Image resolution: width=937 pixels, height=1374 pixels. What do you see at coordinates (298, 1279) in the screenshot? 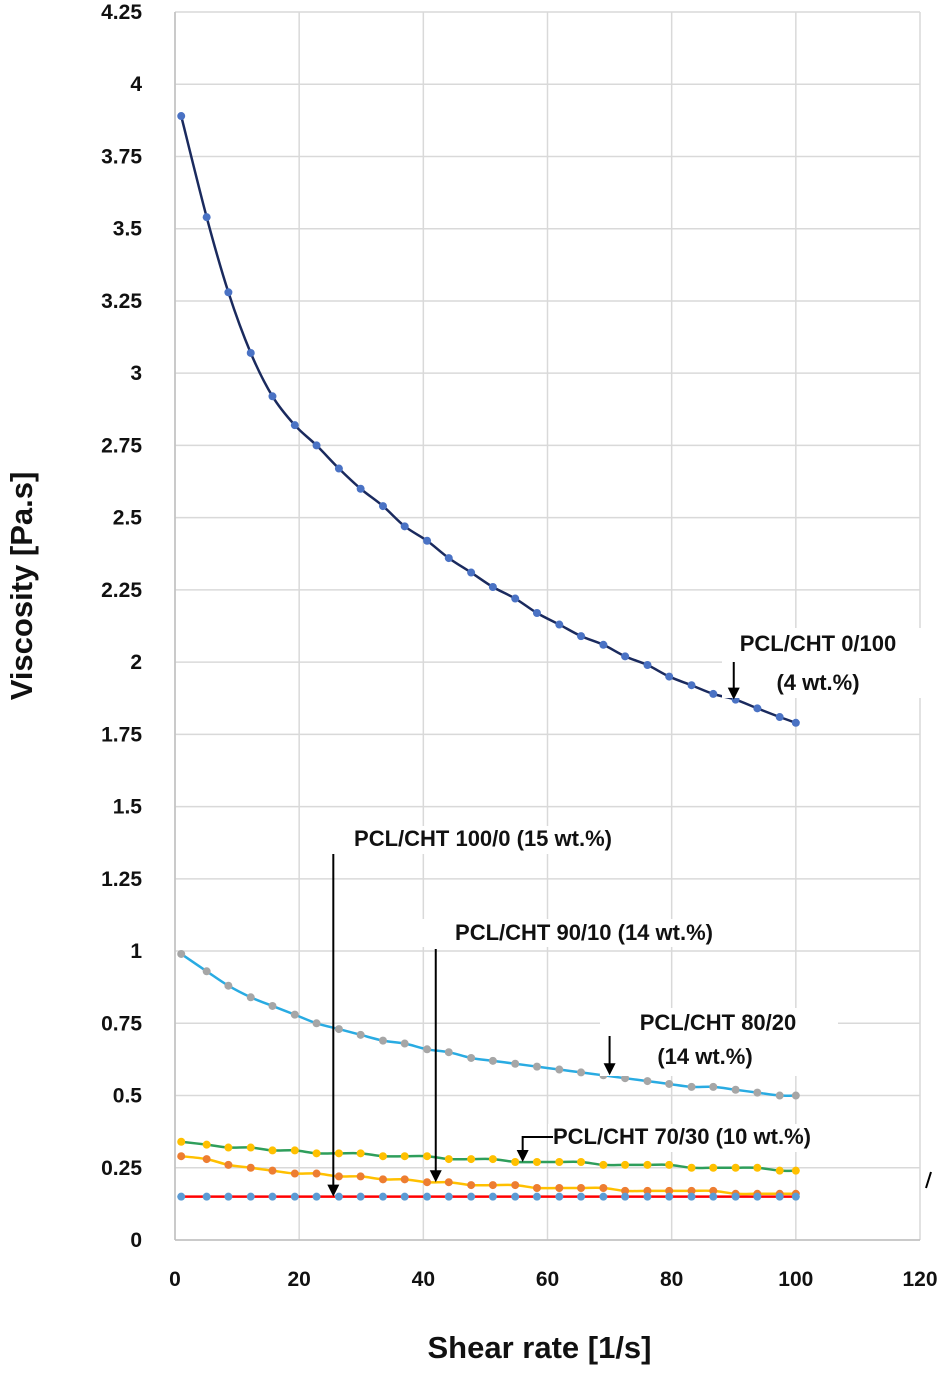
I see `x-tick-label: 20` at bounding box center [298, 1279].